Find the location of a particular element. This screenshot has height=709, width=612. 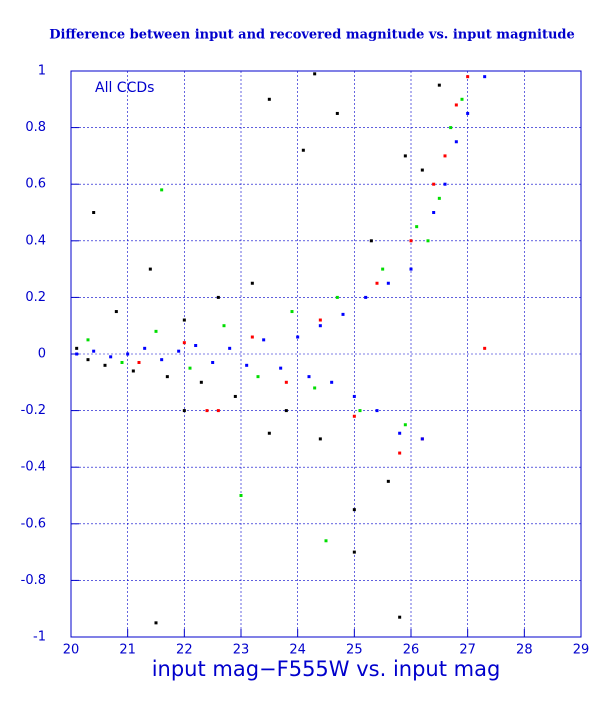

y-tick-label: 0.8 is located at coordinates (35, 127).